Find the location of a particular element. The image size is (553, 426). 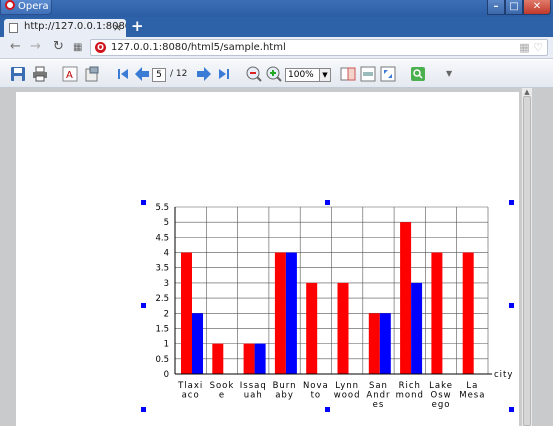

first-page-icon is located at coordinates (123, 74).